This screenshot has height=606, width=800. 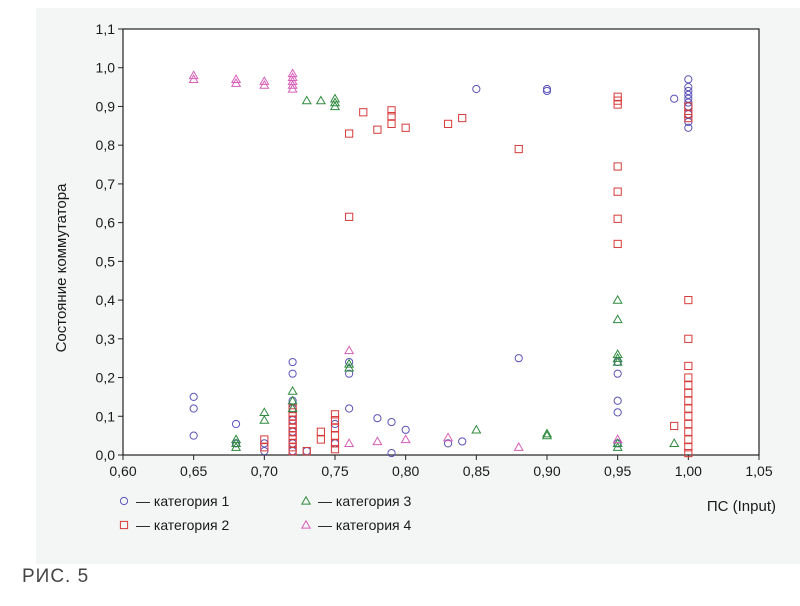 I want to click on x-axis-title: ПС (Input), so click(x=741, y=506).